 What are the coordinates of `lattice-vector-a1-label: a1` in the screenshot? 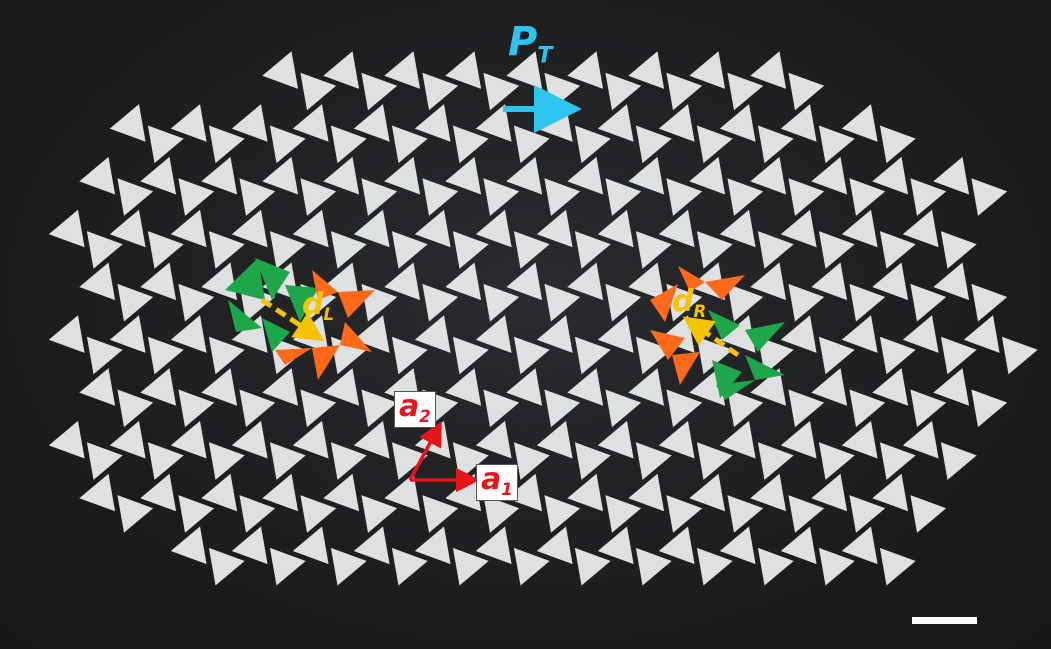 It's located at (497, 483).